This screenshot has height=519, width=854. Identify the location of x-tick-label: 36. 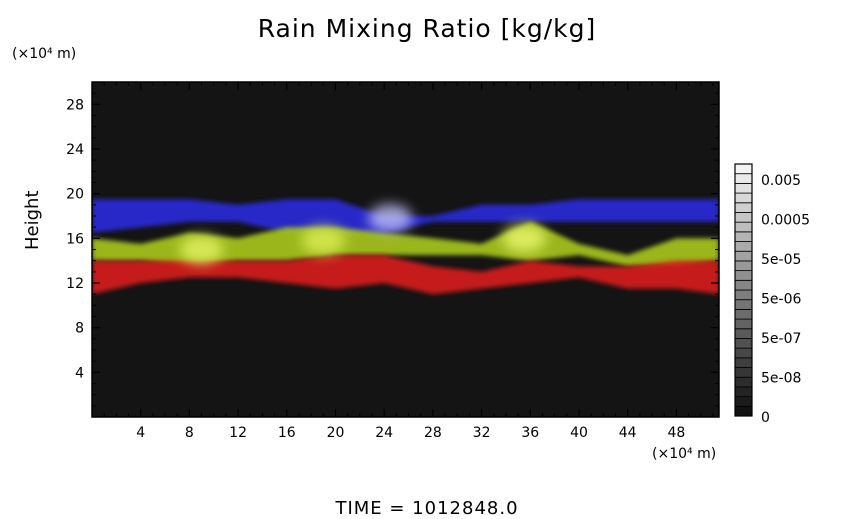
(530, 433).